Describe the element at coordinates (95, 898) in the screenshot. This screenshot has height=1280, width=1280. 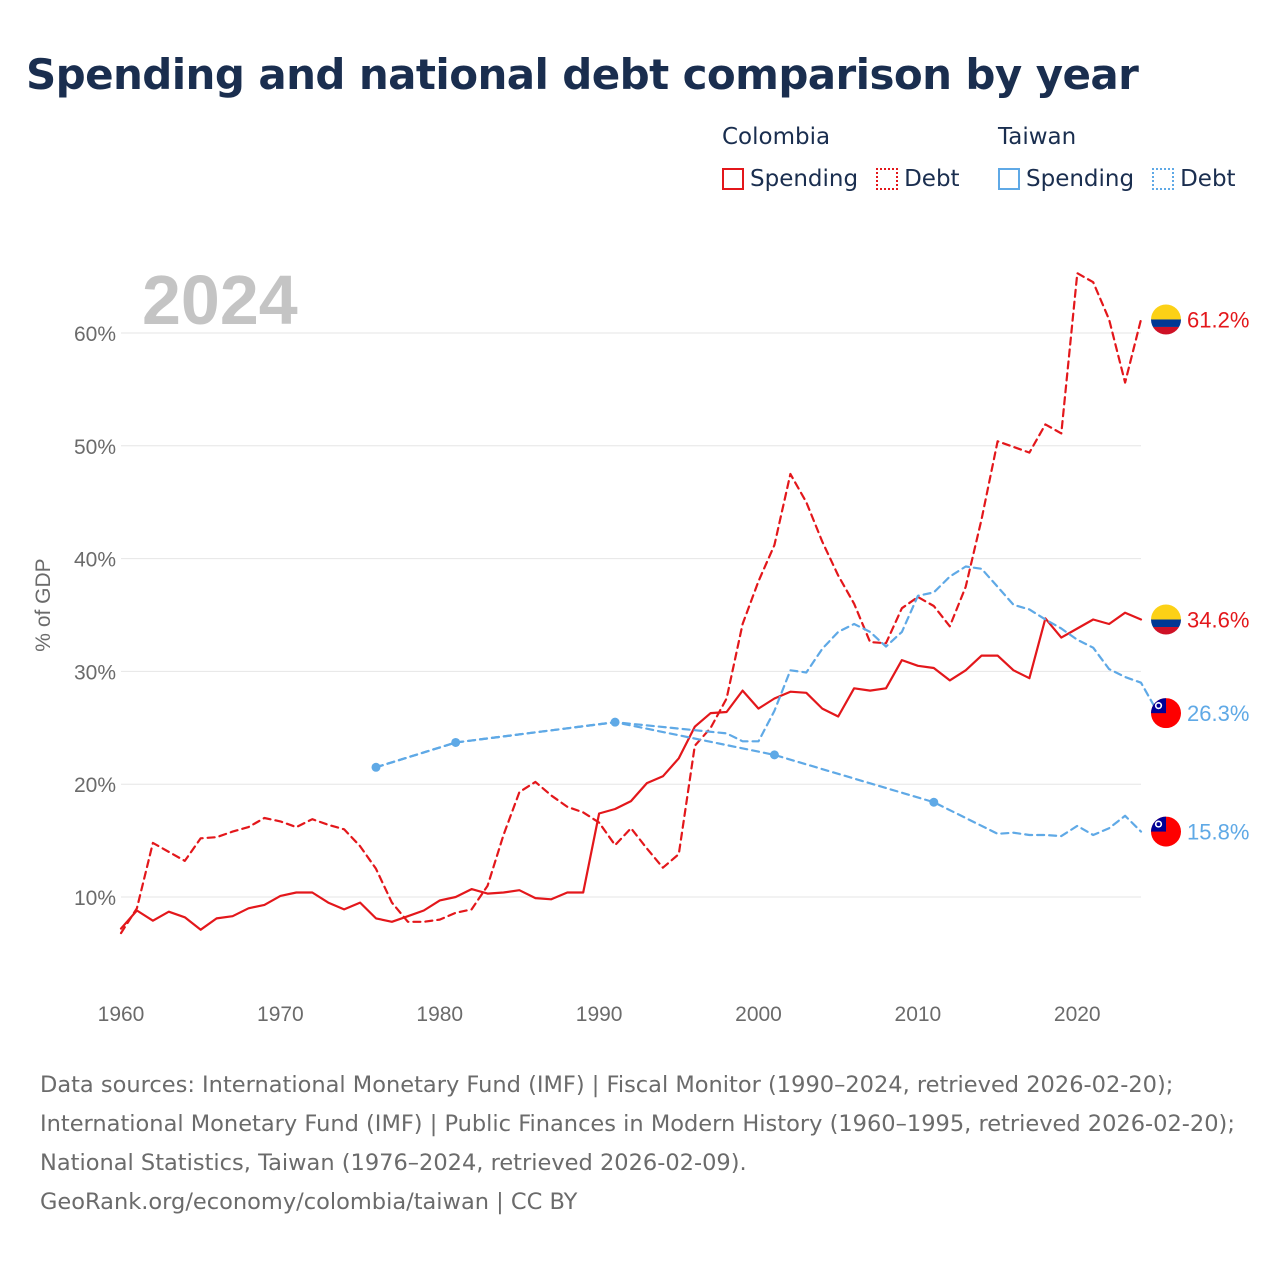
I see `y-tick-label: 10%` at that location.